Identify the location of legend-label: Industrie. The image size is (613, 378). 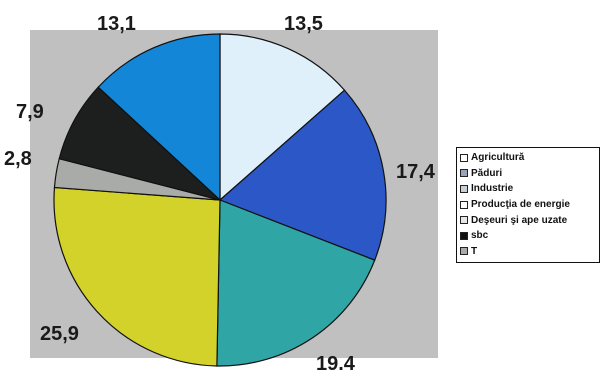
(492, 189).